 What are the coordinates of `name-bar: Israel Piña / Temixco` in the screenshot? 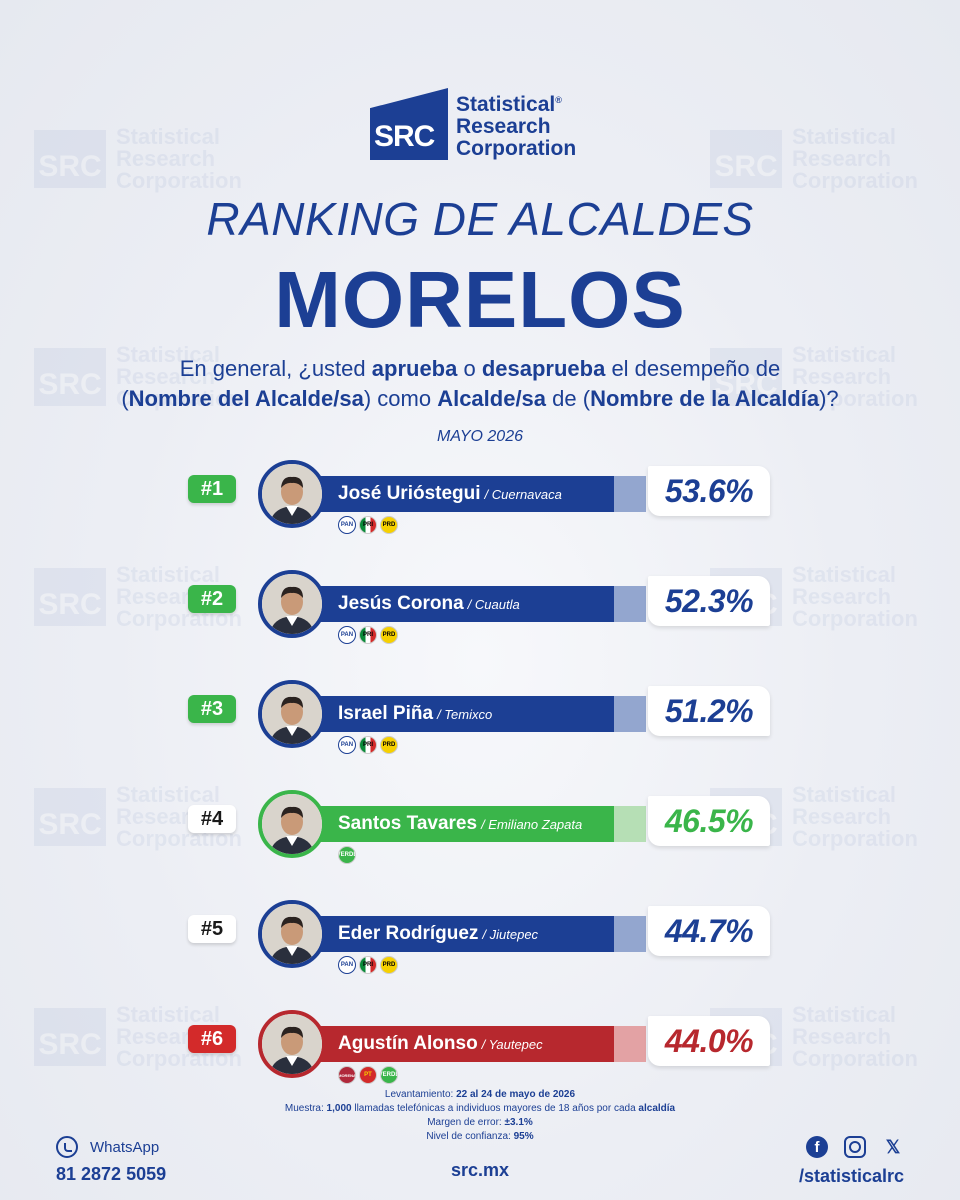 It's located at (473, 714).